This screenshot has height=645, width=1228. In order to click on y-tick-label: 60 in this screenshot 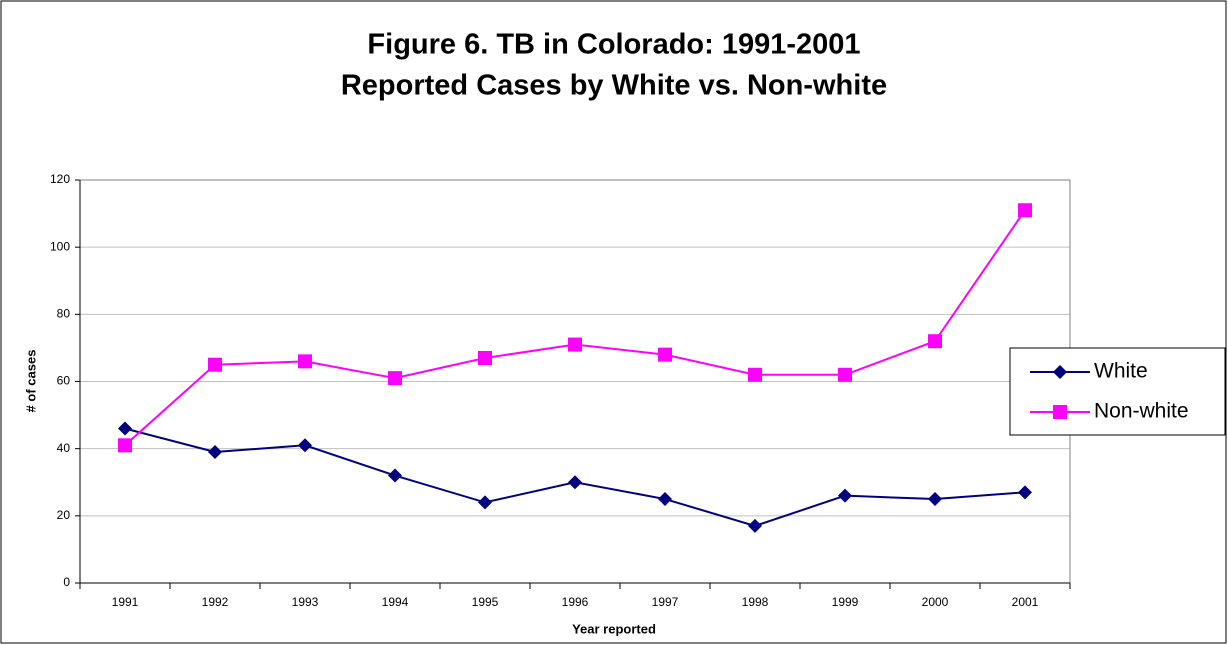, I will do `click(64, 381)`.